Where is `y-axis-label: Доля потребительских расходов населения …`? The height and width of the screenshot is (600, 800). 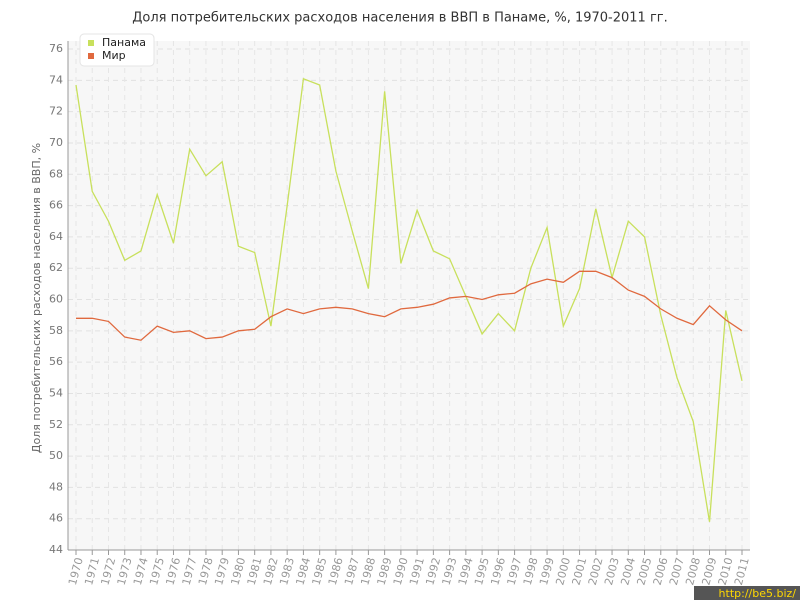 y-axis-label: Доля потребительских расходов населения … is located at coordinates (36, 298).